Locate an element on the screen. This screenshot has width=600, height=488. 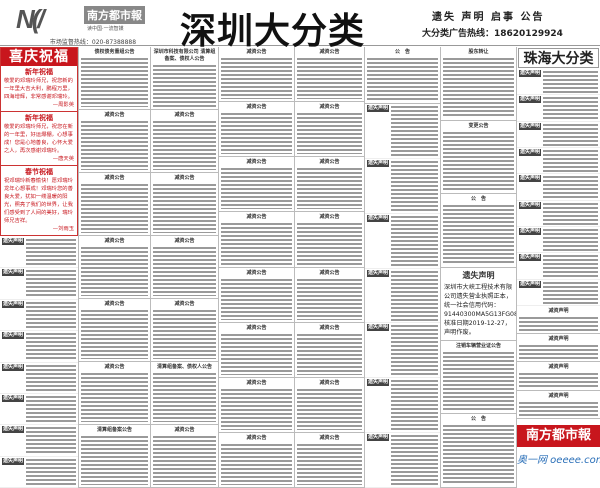
newspaper-logo: 南方都市報 is located at coordinates (114, 15).